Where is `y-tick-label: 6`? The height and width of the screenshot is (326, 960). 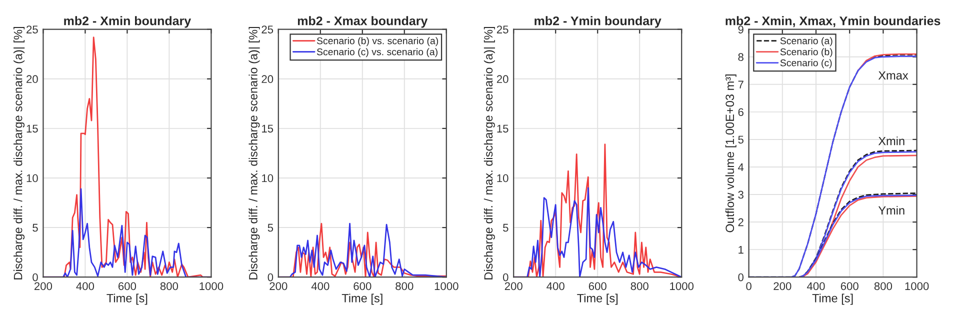
y-tick-label: 6 is located at coordinates (741, 112).